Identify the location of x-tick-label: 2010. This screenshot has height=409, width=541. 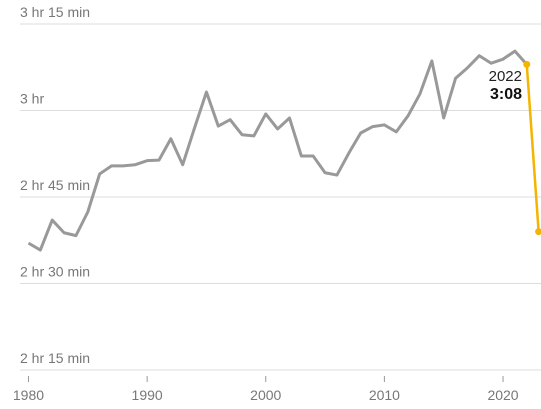
(384, 395).